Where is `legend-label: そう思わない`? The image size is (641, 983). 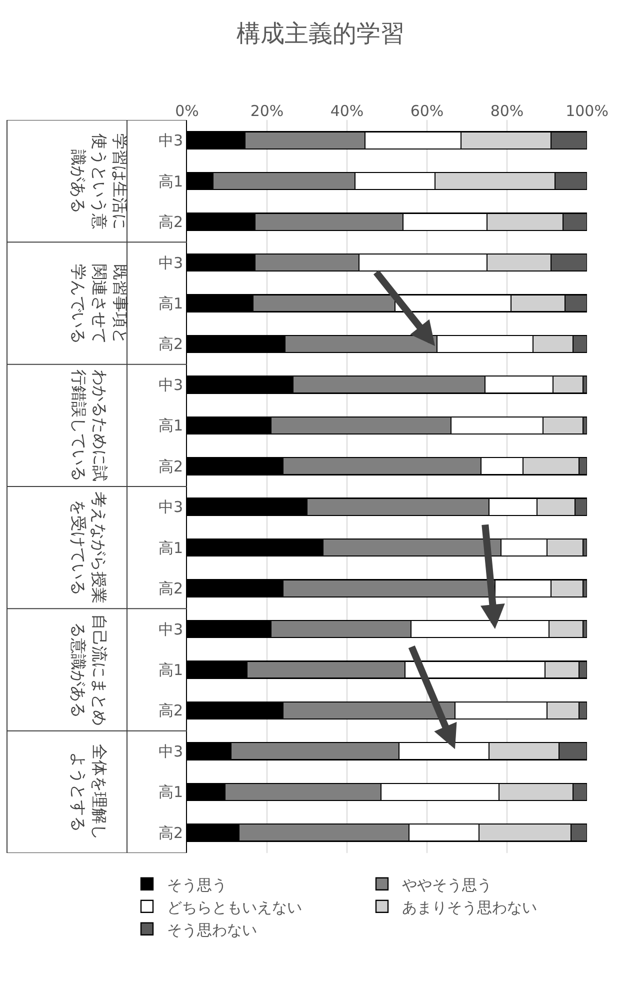 legend-label: そう思わない is located at coordinates (212, 929).